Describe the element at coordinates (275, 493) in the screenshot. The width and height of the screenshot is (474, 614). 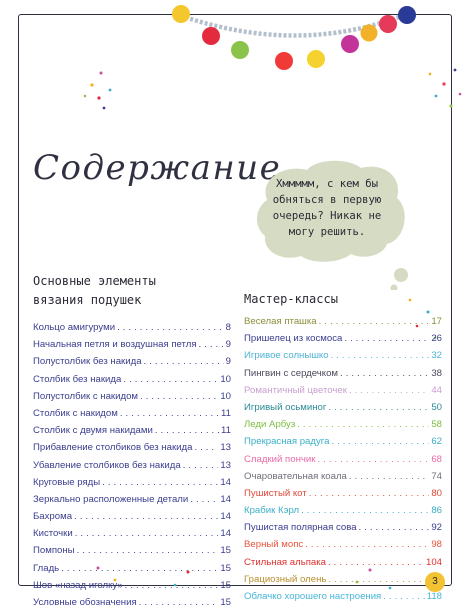
I see `toc-entry-title: Пушистый кот` at that location.